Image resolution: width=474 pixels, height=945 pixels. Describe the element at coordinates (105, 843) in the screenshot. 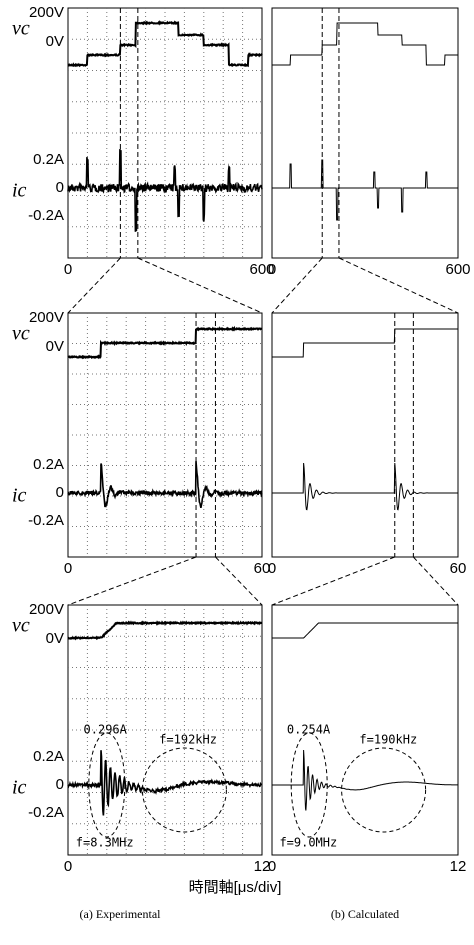

I see `annotation: f=8.3MHz` at that location.